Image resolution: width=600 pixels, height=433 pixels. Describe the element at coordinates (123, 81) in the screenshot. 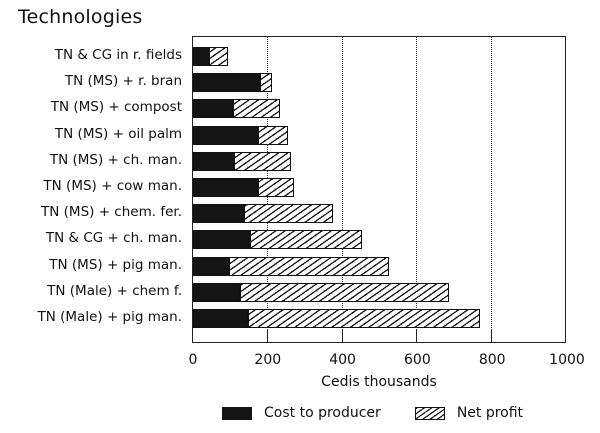

I see `category-label: TN (MS) + r. bran` at that location.